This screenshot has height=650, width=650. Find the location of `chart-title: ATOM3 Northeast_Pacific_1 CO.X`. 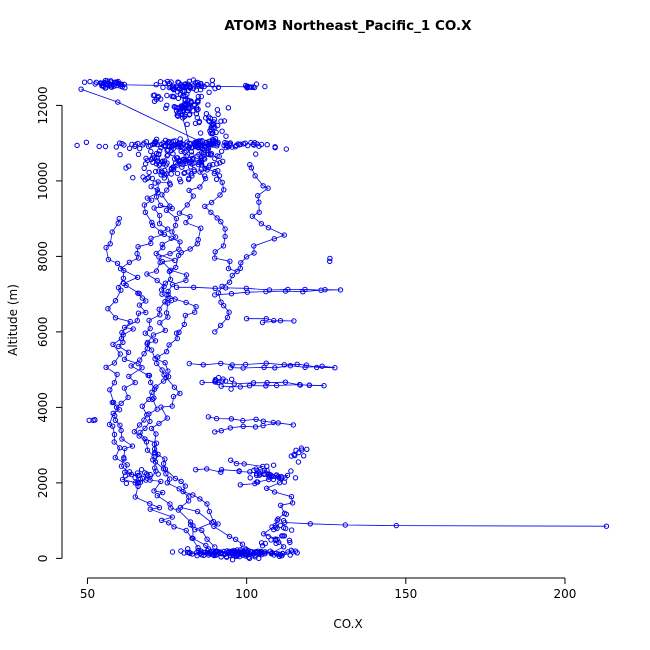

chart-title: ATOM3 Northeast_Pacific_1 CO.X is located at coordinates (348, 26).